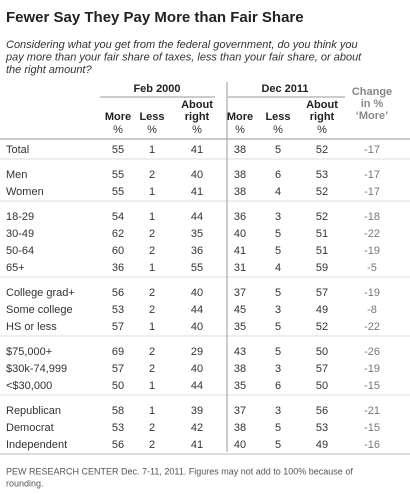 The image size is (410, 494). Describe the element at coordinates (118, 411) in the screenshot. I see `cell: 58` at that location.